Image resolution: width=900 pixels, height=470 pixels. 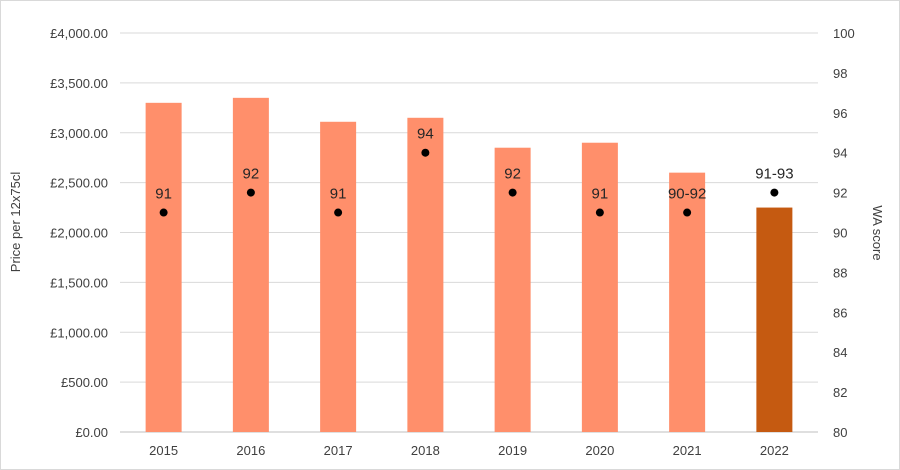 I want to click on x-tick-label: 2021, so click(x=687, y=450).